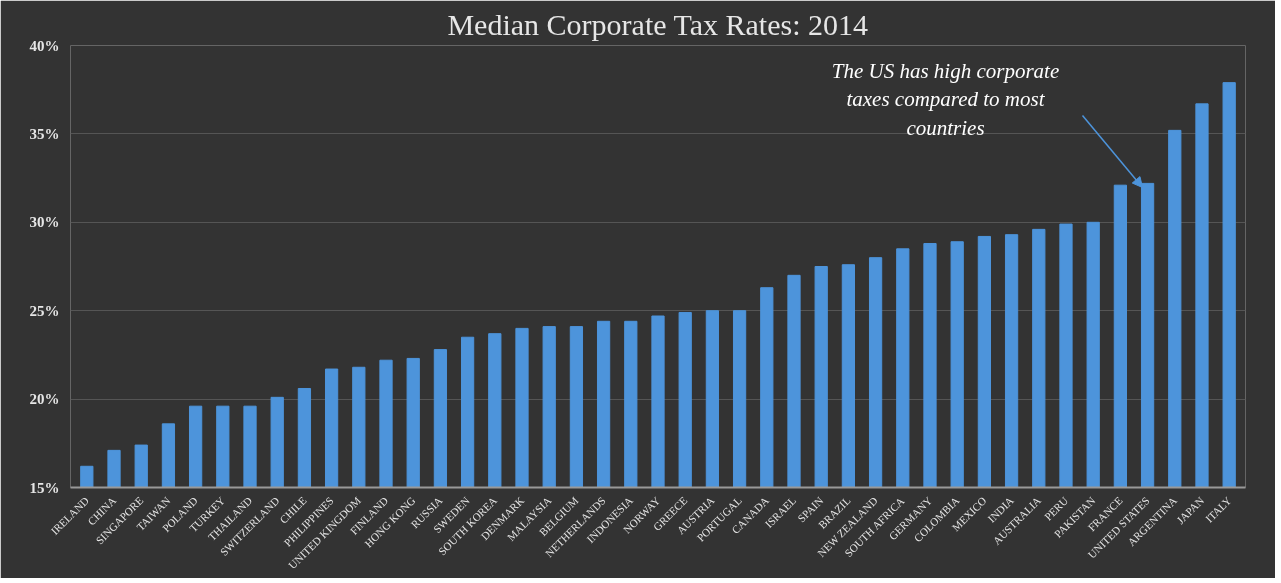 The width and height of the screenshot is (1281, 583). I want to click on y-tick-label: 20%, so click(44, 399).